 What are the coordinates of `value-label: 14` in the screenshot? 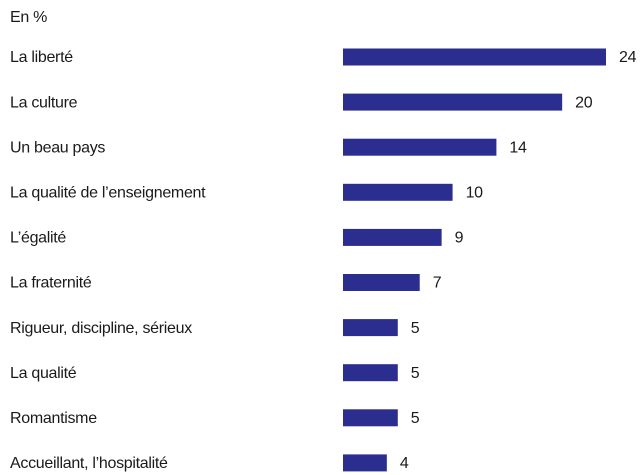 It's located at (518, 147).